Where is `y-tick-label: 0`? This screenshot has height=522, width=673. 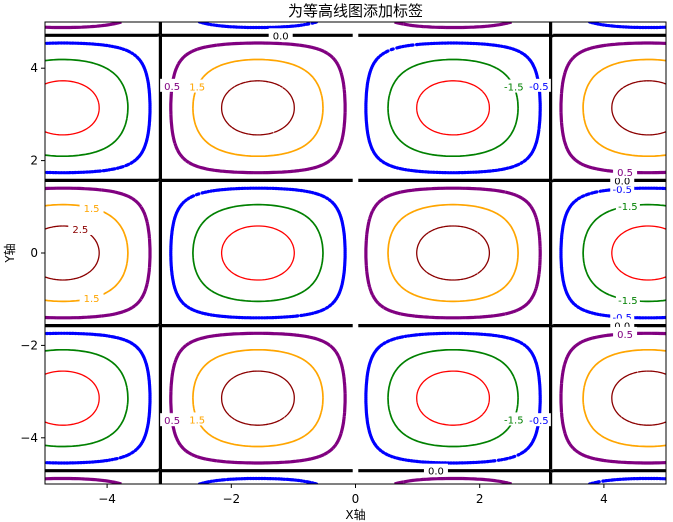 y-tick-label: 0 is located at coordinates (34, 253).